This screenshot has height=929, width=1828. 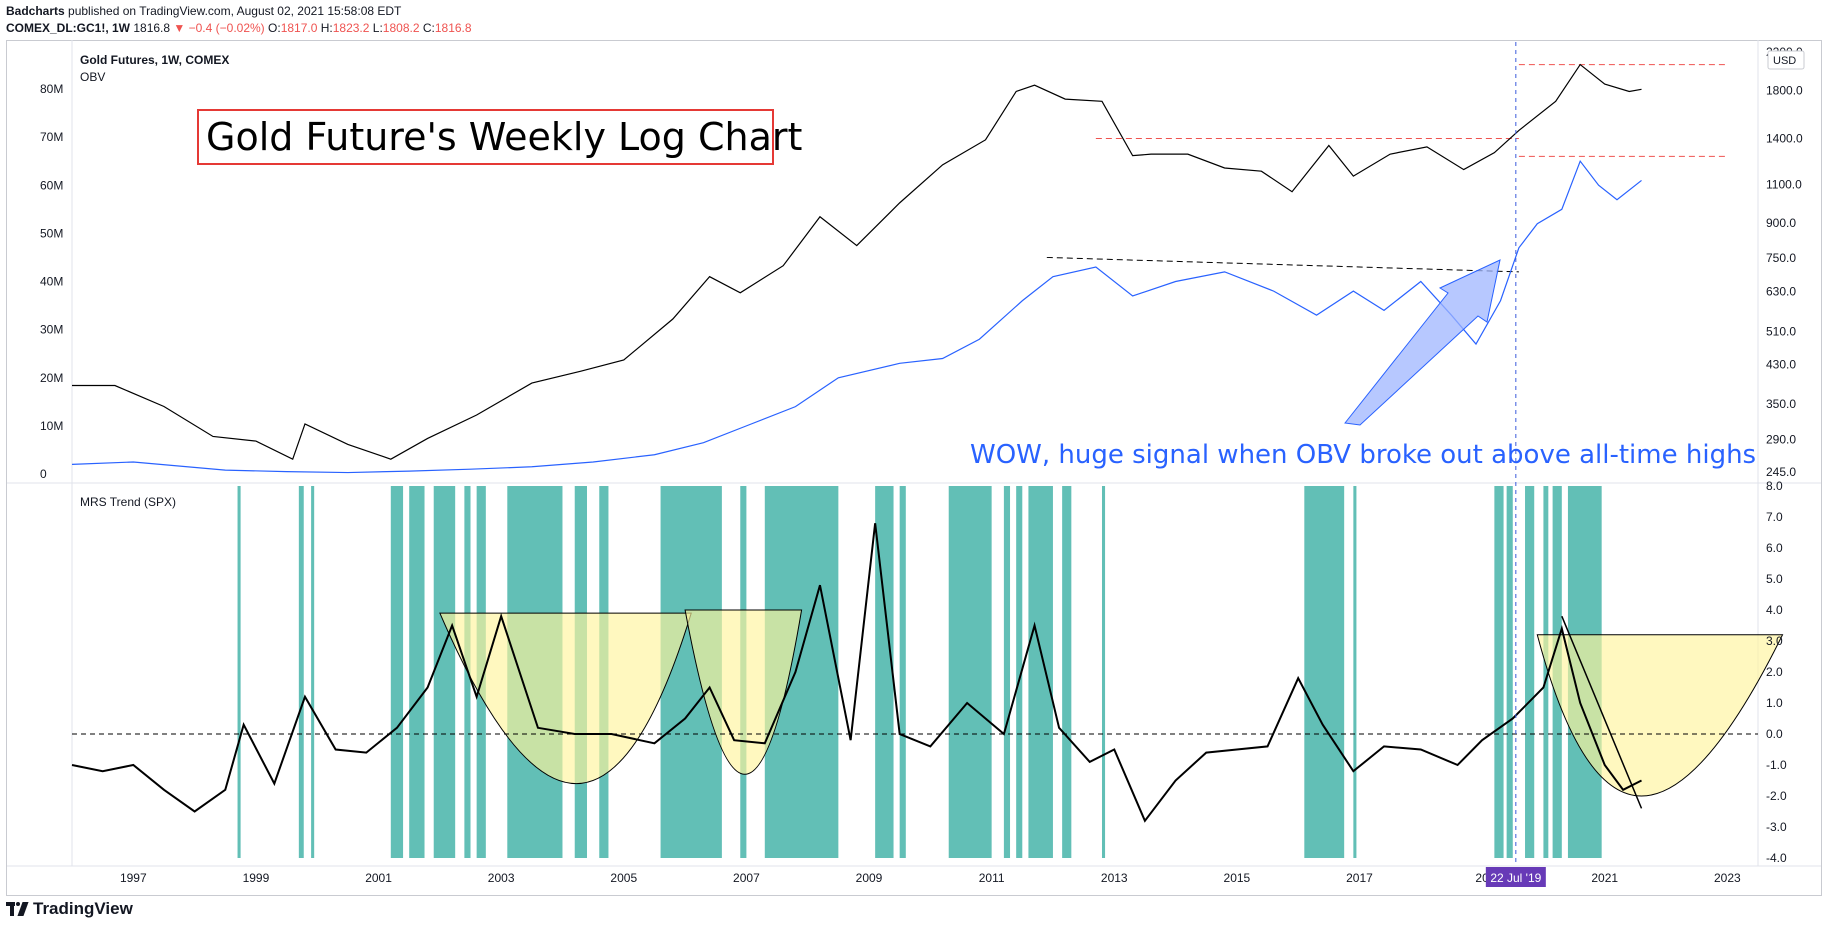 I want to click on x-tick-label: 2013, so click(x=1114, y=878).